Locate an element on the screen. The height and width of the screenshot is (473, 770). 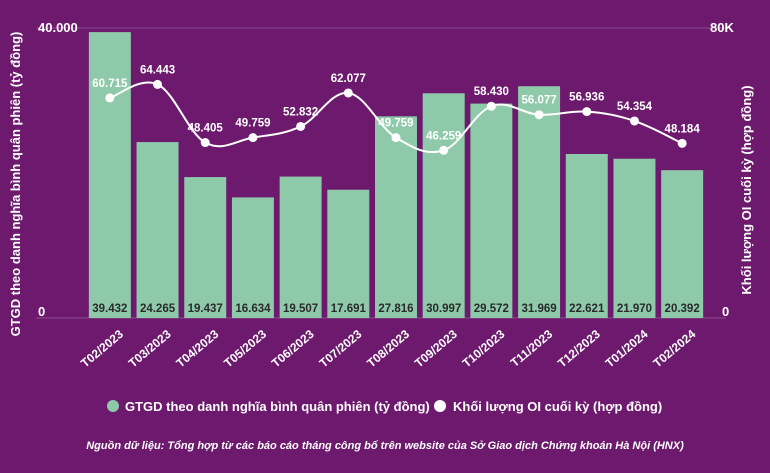
line-value-label: 56.077 is located at coordinates (538, 101).